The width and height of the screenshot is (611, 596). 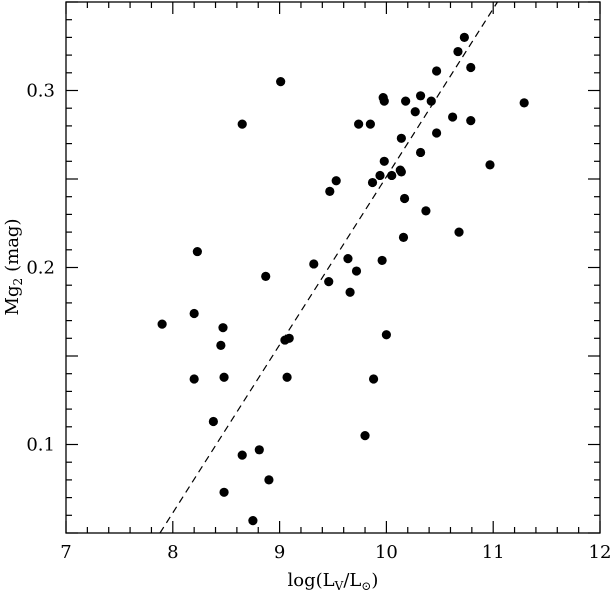 What do you see at coordinates (333, 581) in the screenshot?
I see `x-axis-label: log(LV/L⊙)` at bounding box center [333, 581].